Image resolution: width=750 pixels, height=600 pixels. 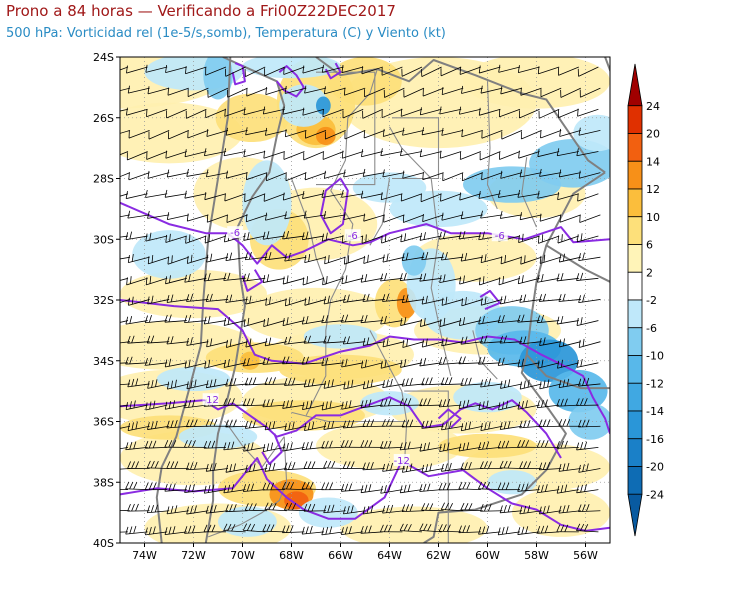 I want to click on contour-label: -12, so click(x=402, y=461).